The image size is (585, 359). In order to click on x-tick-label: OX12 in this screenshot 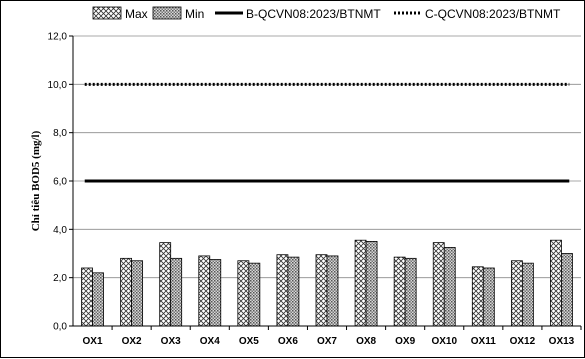, I will do `click(523, 341)`.